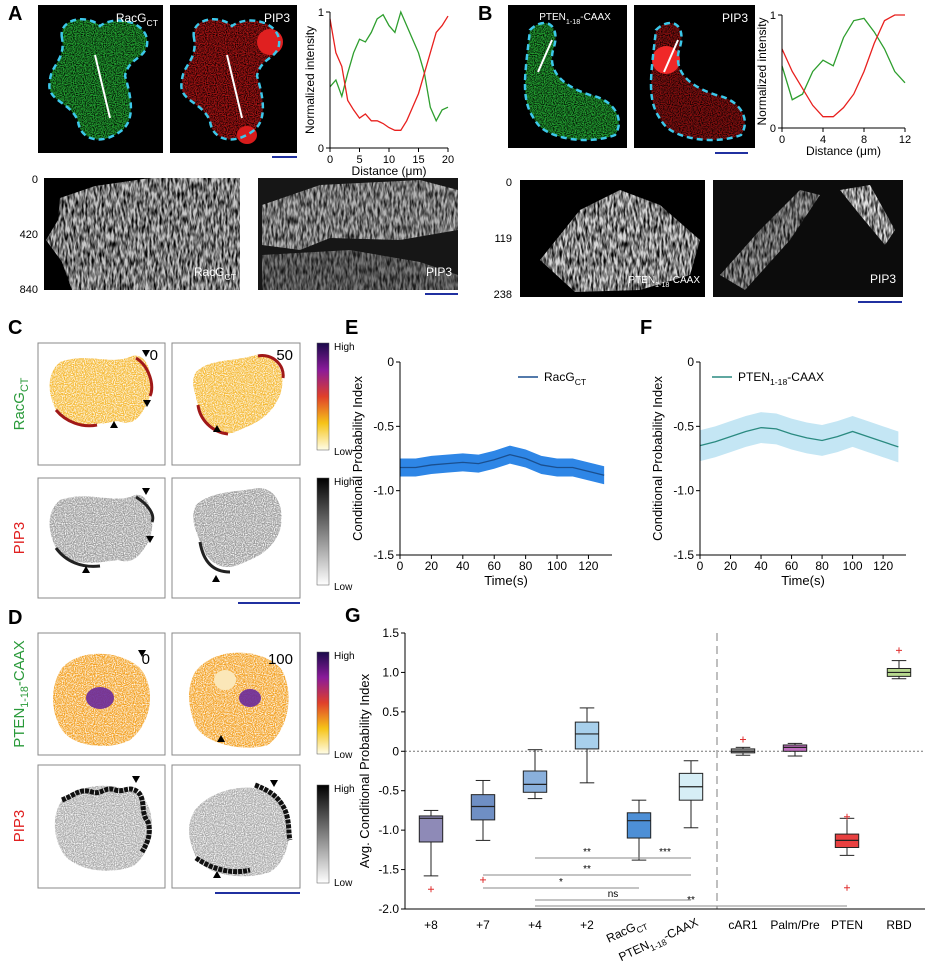 The image size is (937, 971). What do you see at coordinates (561, 882) in the screenshot?
I see `significance-label: *` at bounding box center [561, 882].